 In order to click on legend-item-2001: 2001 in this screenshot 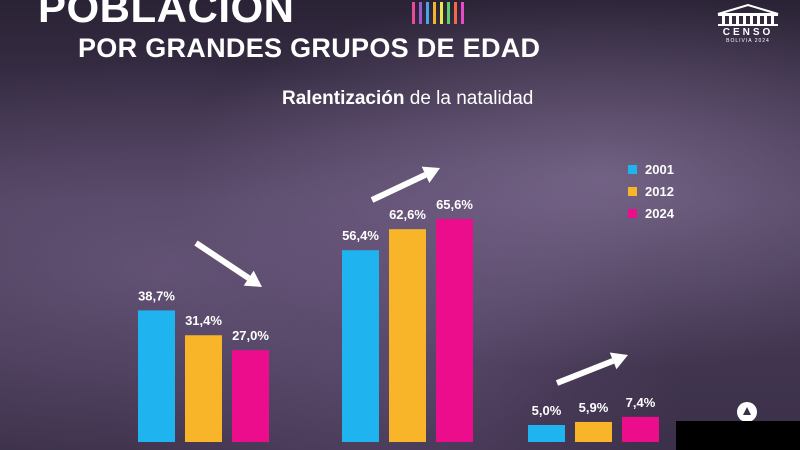, I will do `click(651, 169)`.